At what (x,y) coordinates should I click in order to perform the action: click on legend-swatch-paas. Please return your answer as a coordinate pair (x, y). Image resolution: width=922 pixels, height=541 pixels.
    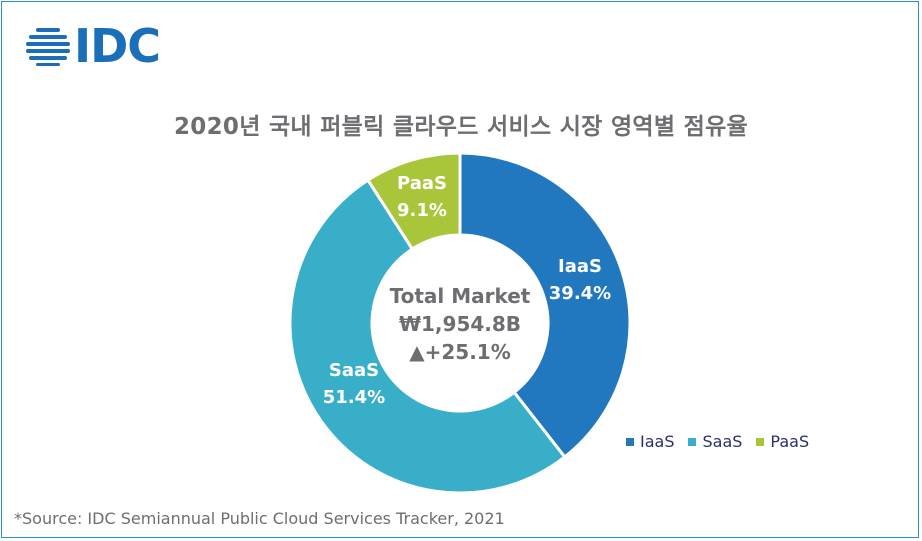
    Looking at the image, I should click on (760, 441).